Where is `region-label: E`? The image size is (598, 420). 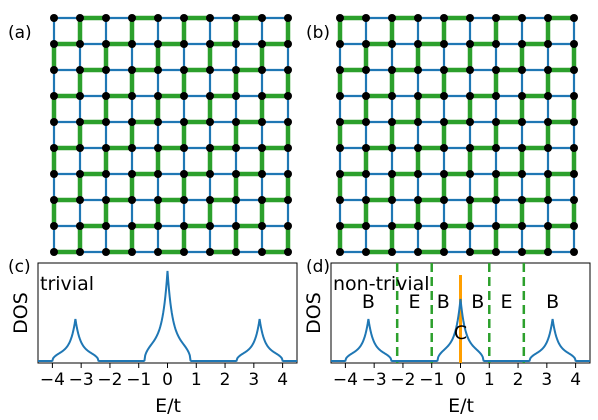 region-label: E is located at coordinates (414, 302).